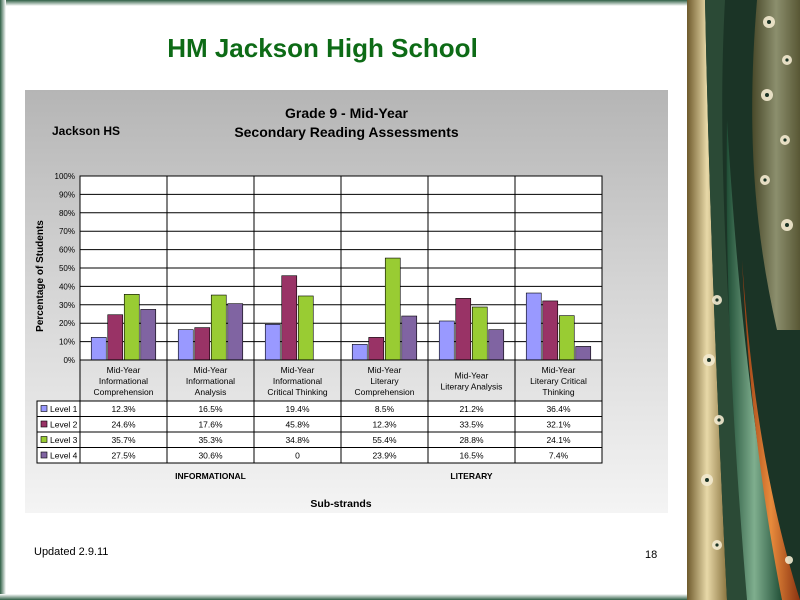 This screenshot has height=600, width=800. I want to click on legend-label: Level 2, so click(64, 425).